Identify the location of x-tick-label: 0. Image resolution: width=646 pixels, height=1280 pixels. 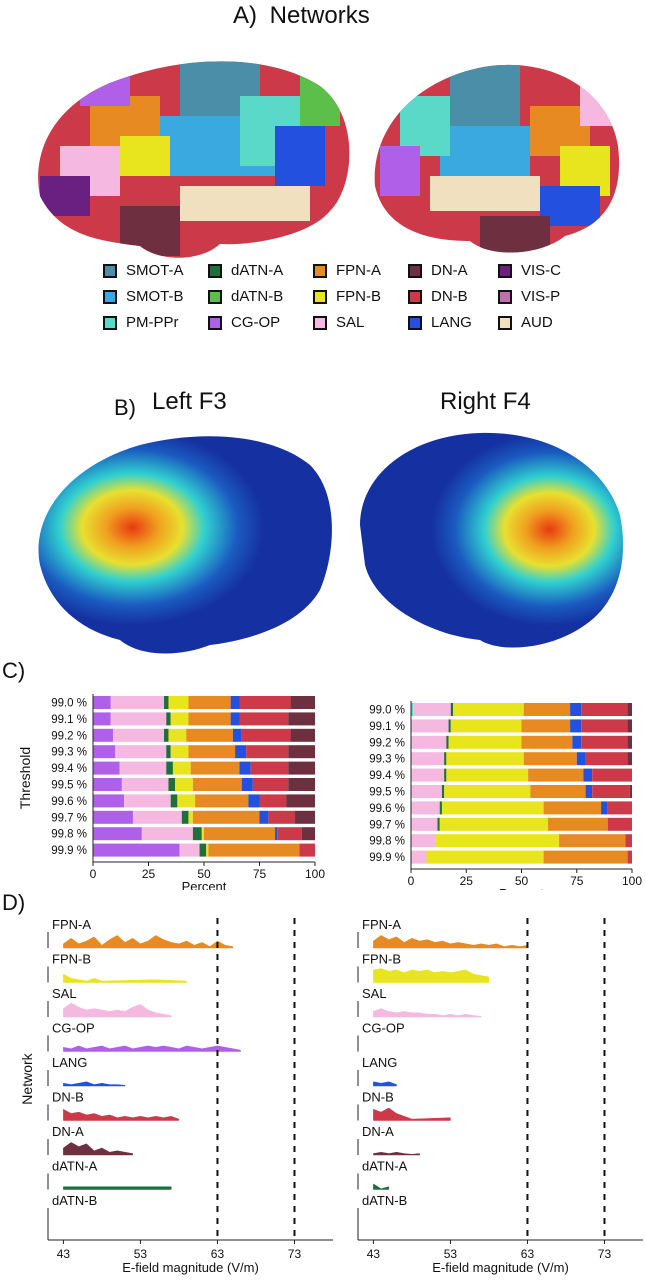
(93, 874).